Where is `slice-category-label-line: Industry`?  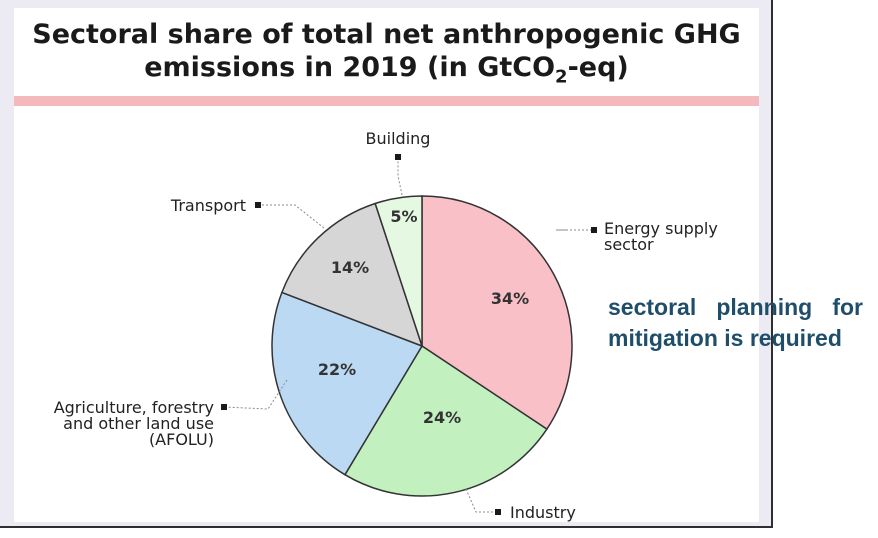 slice-category-label-line: Industry is located at coordinates (543, 512).